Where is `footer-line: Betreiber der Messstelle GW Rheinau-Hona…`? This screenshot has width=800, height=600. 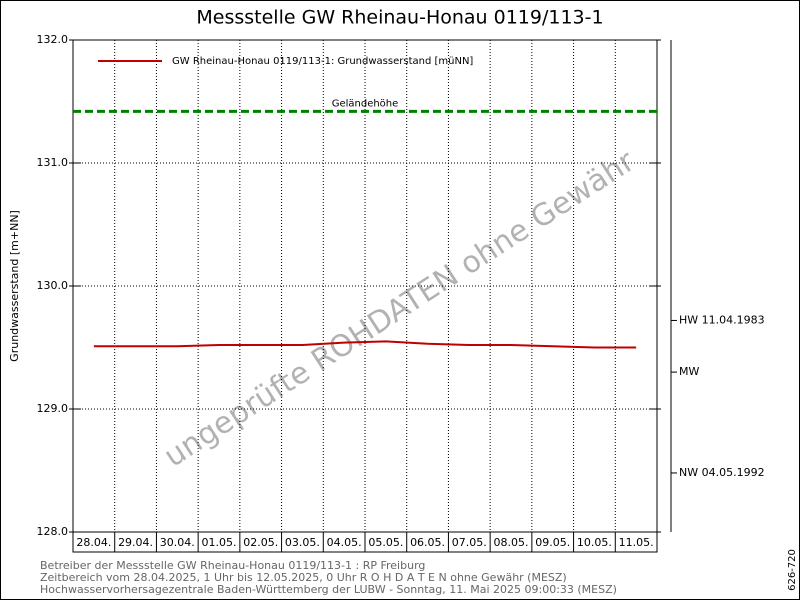 footer-line: Betreiber der Messstelle GW Rheinau-Hona… is located at coordinates (232, 565).